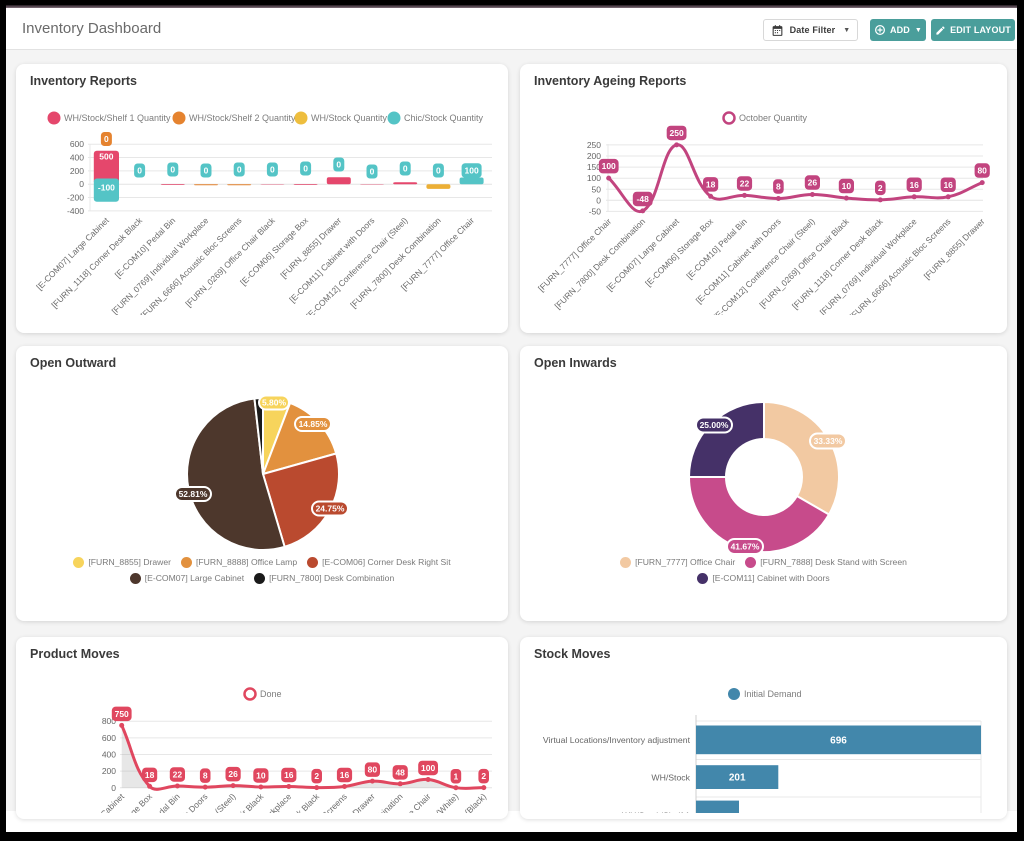 The image size is (1024, 841). What do you see at coordinates (122, 714) in the screenshot?
I see `svg-text: 750` at bounding box center [122, 714].